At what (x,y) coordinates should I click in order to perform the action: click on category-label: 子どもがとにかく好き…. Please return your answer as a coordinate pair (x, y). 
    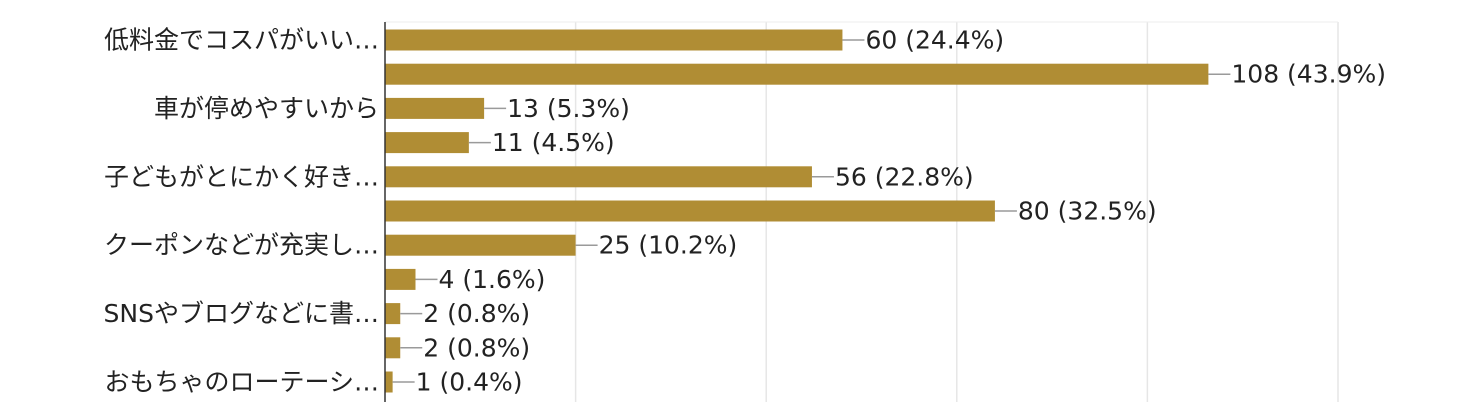
    Looking at the image, I should click on (241, 176).